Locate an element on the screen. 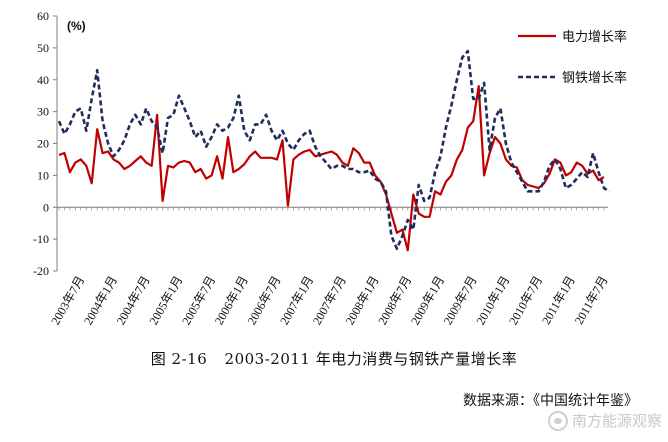 Image resolution: width=668 pixels, height=442 pixels. legend-label: 电力增长率 is located at coordinates (594, 37).